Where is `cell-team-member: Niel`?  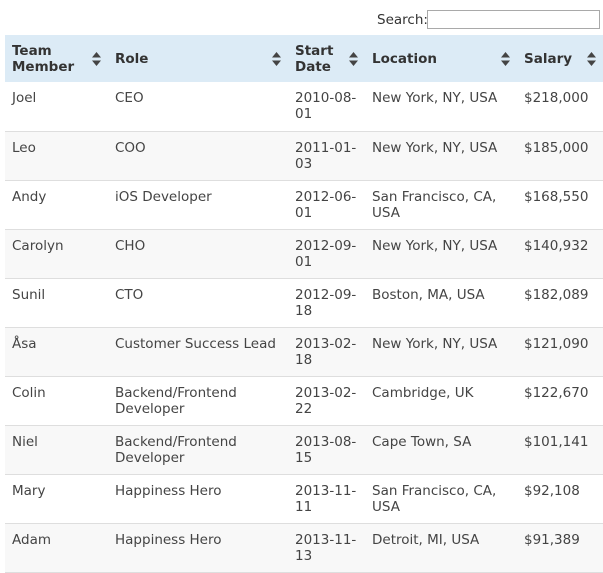 cell-team-member: Niel is located at coordinates (56, 450).